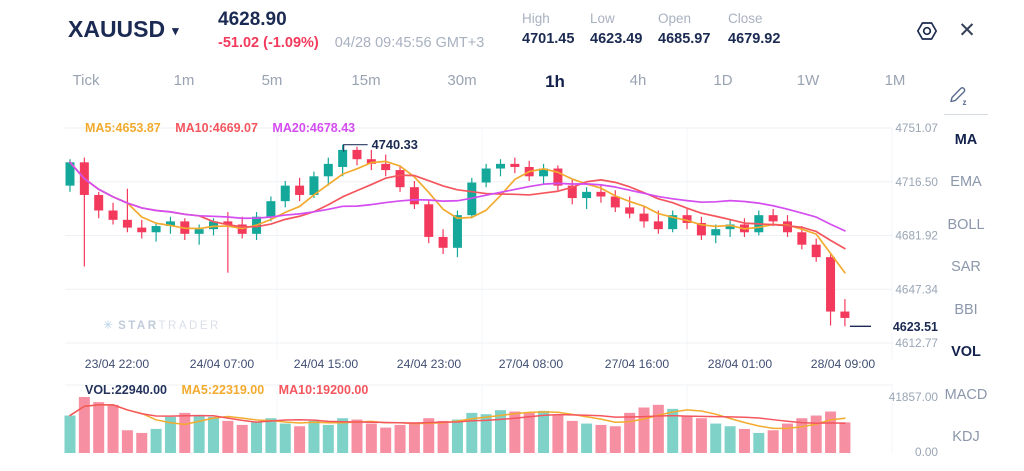 Image resolution: width=1024 pixels, height=471 pixels. Describe the element at coordinates (555, 81) in the screenshot. I see `tab-1h: 1h` at that location.